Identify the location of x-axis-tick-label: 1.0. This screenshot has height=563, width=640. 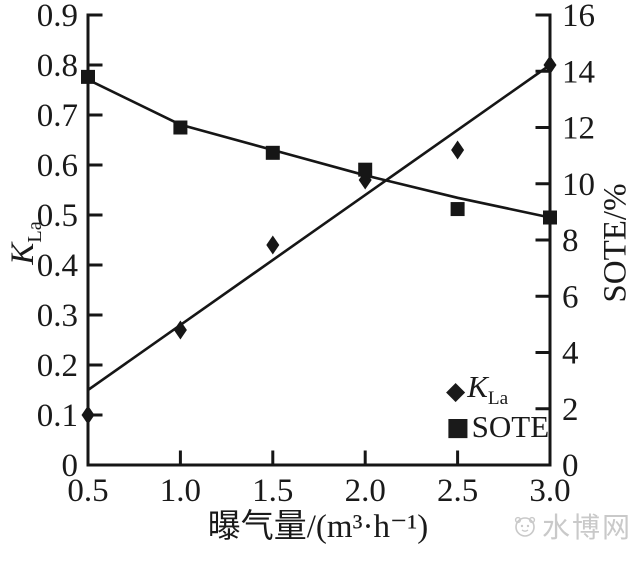
(180, 491).